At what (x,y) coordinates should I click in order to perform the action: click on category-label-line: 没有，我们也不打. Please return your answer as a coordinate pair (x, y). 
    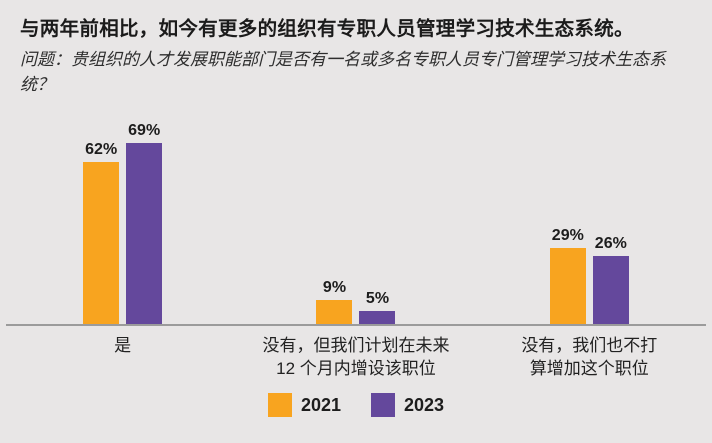
    Looking at the image, I should click on (589, 345).